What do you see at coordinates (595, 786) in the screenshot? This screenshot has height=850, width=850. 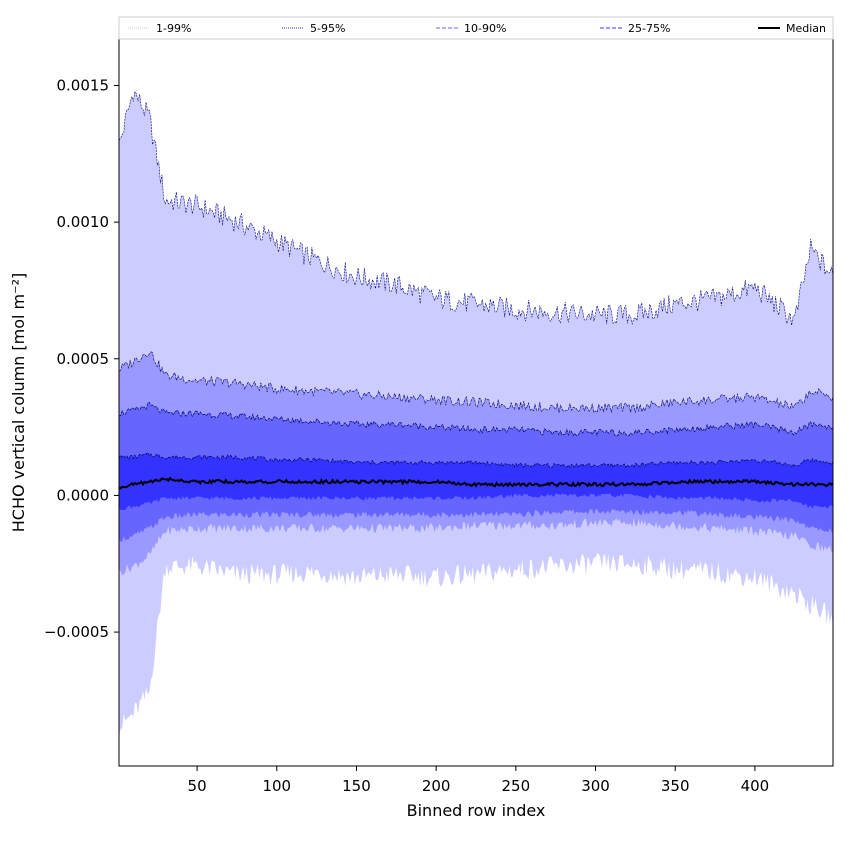 I see `x-tick-label: 300` at bounding box center [595, 786].